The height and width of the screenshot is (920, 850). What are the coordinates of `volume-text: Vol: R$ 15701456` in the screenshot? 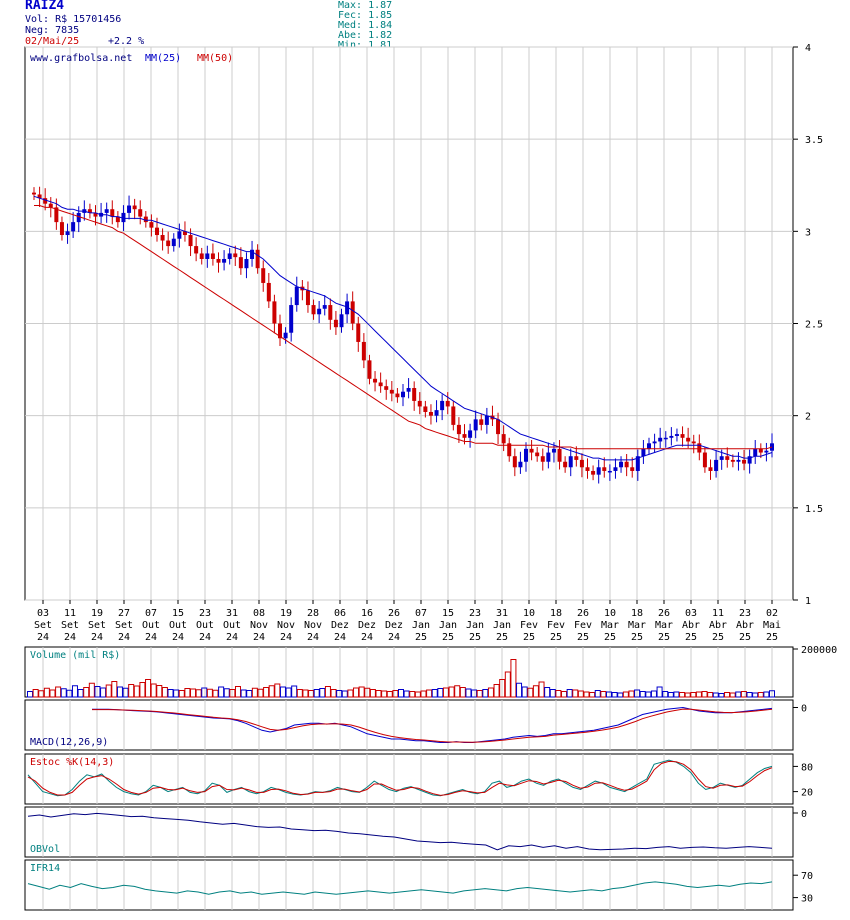 It's located at (73, 19).